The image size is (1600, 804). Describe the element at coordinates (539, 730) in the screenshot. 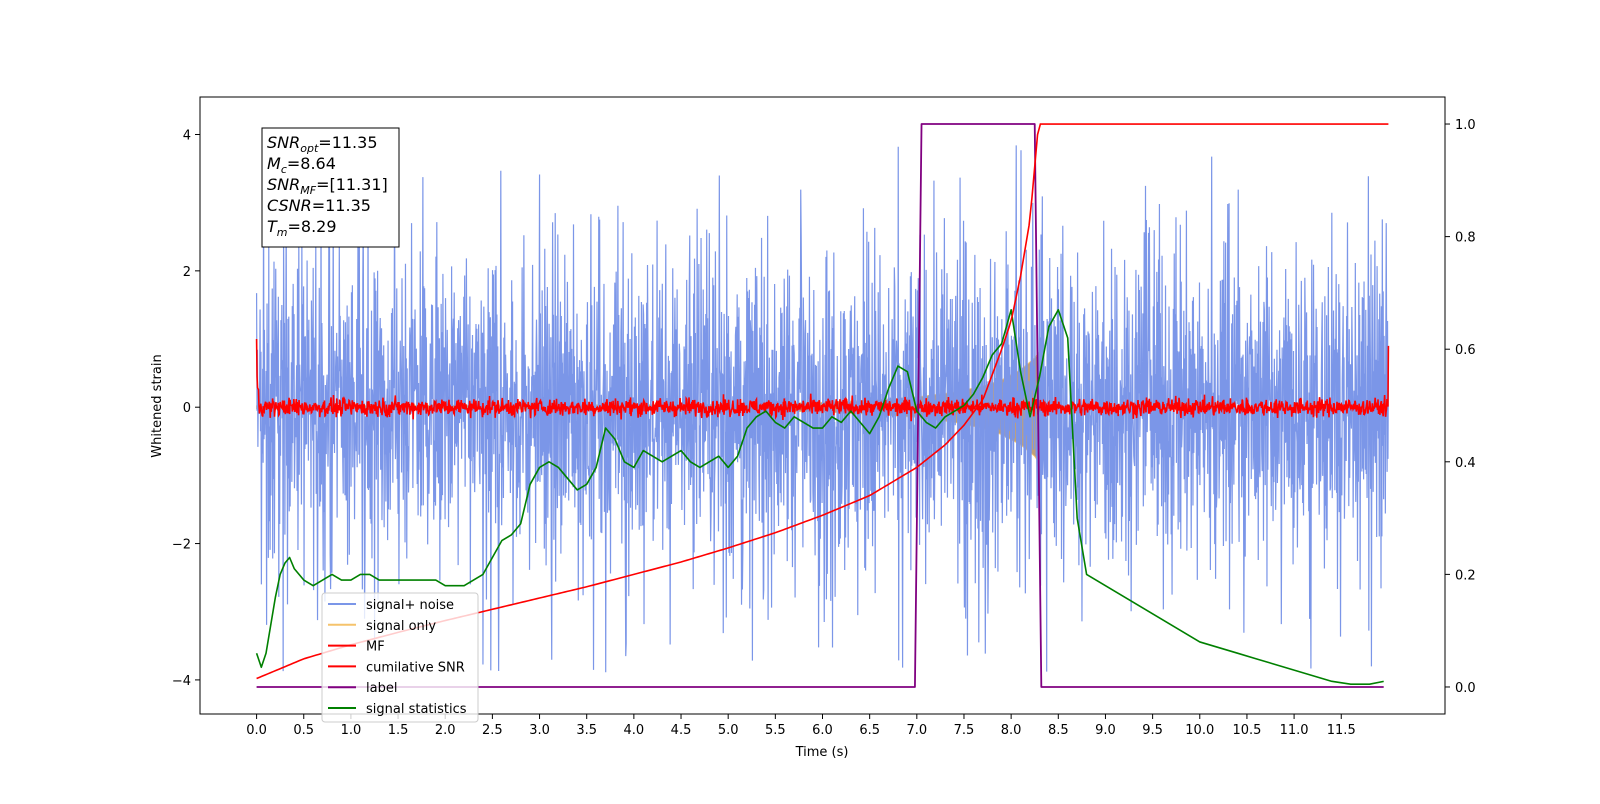

I see `x-tick-label: 3.0` at that location.